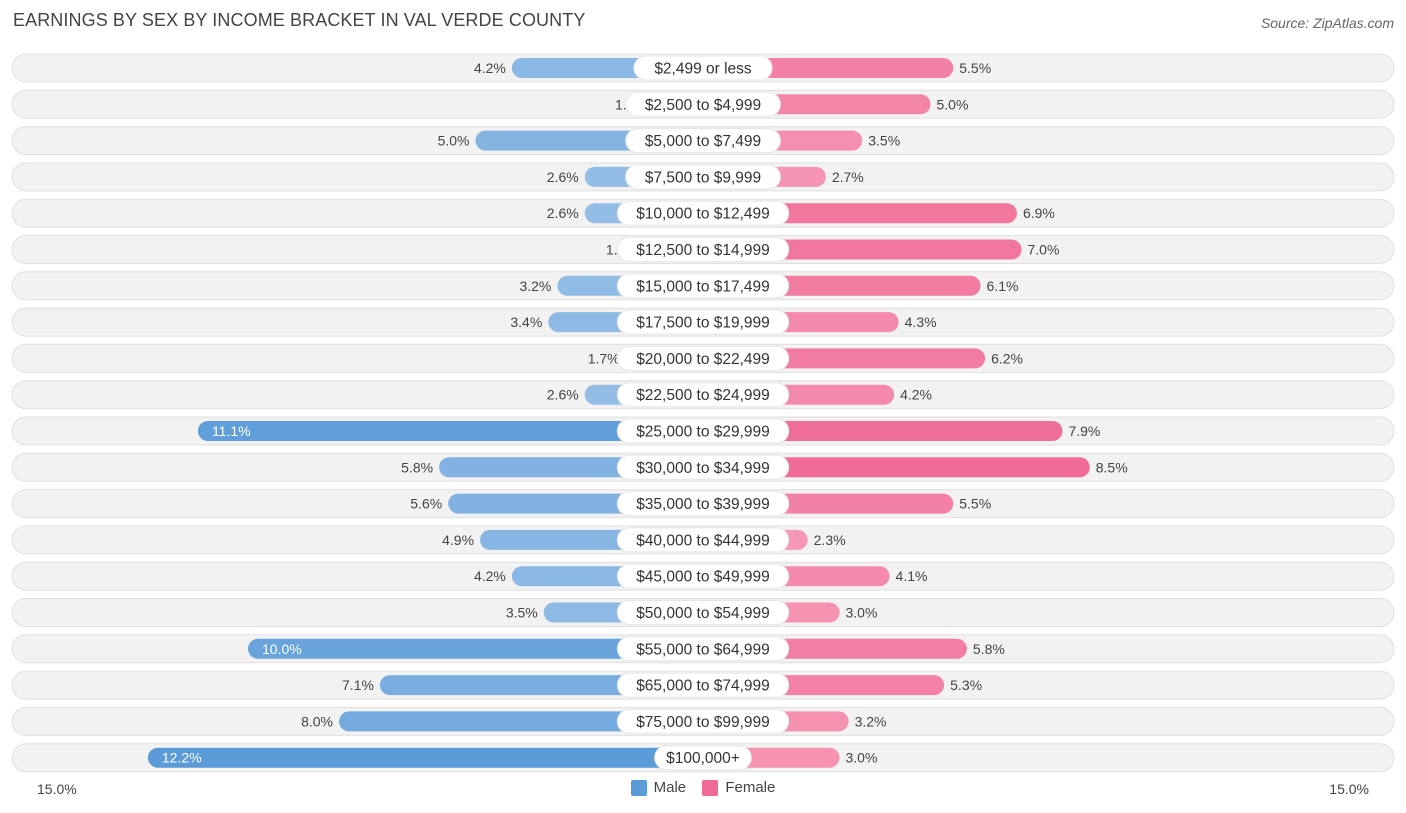 This screenshot has height=813, width=1406. Describe the element at coordinates (535, 286) in the screenshot. I see `male-value-label: 3.2%` at that location.